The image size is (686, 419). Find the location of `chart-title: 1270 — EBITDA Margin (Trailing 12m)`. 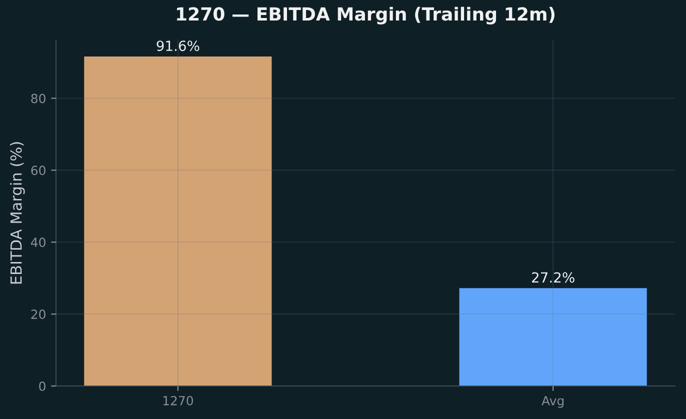

chart-title: 1270 — EBITDA Margin (Trailing 12m) is located at coordinates (365, 15).